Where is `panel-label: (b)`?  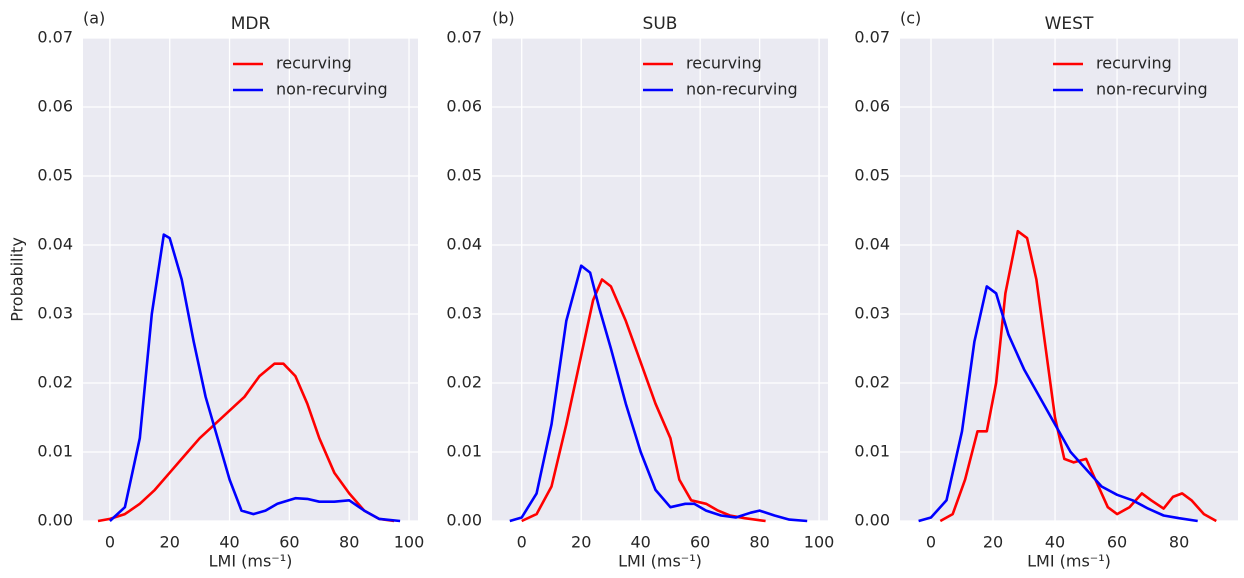 panel-label: (b) is located at coordinates (503, 18).